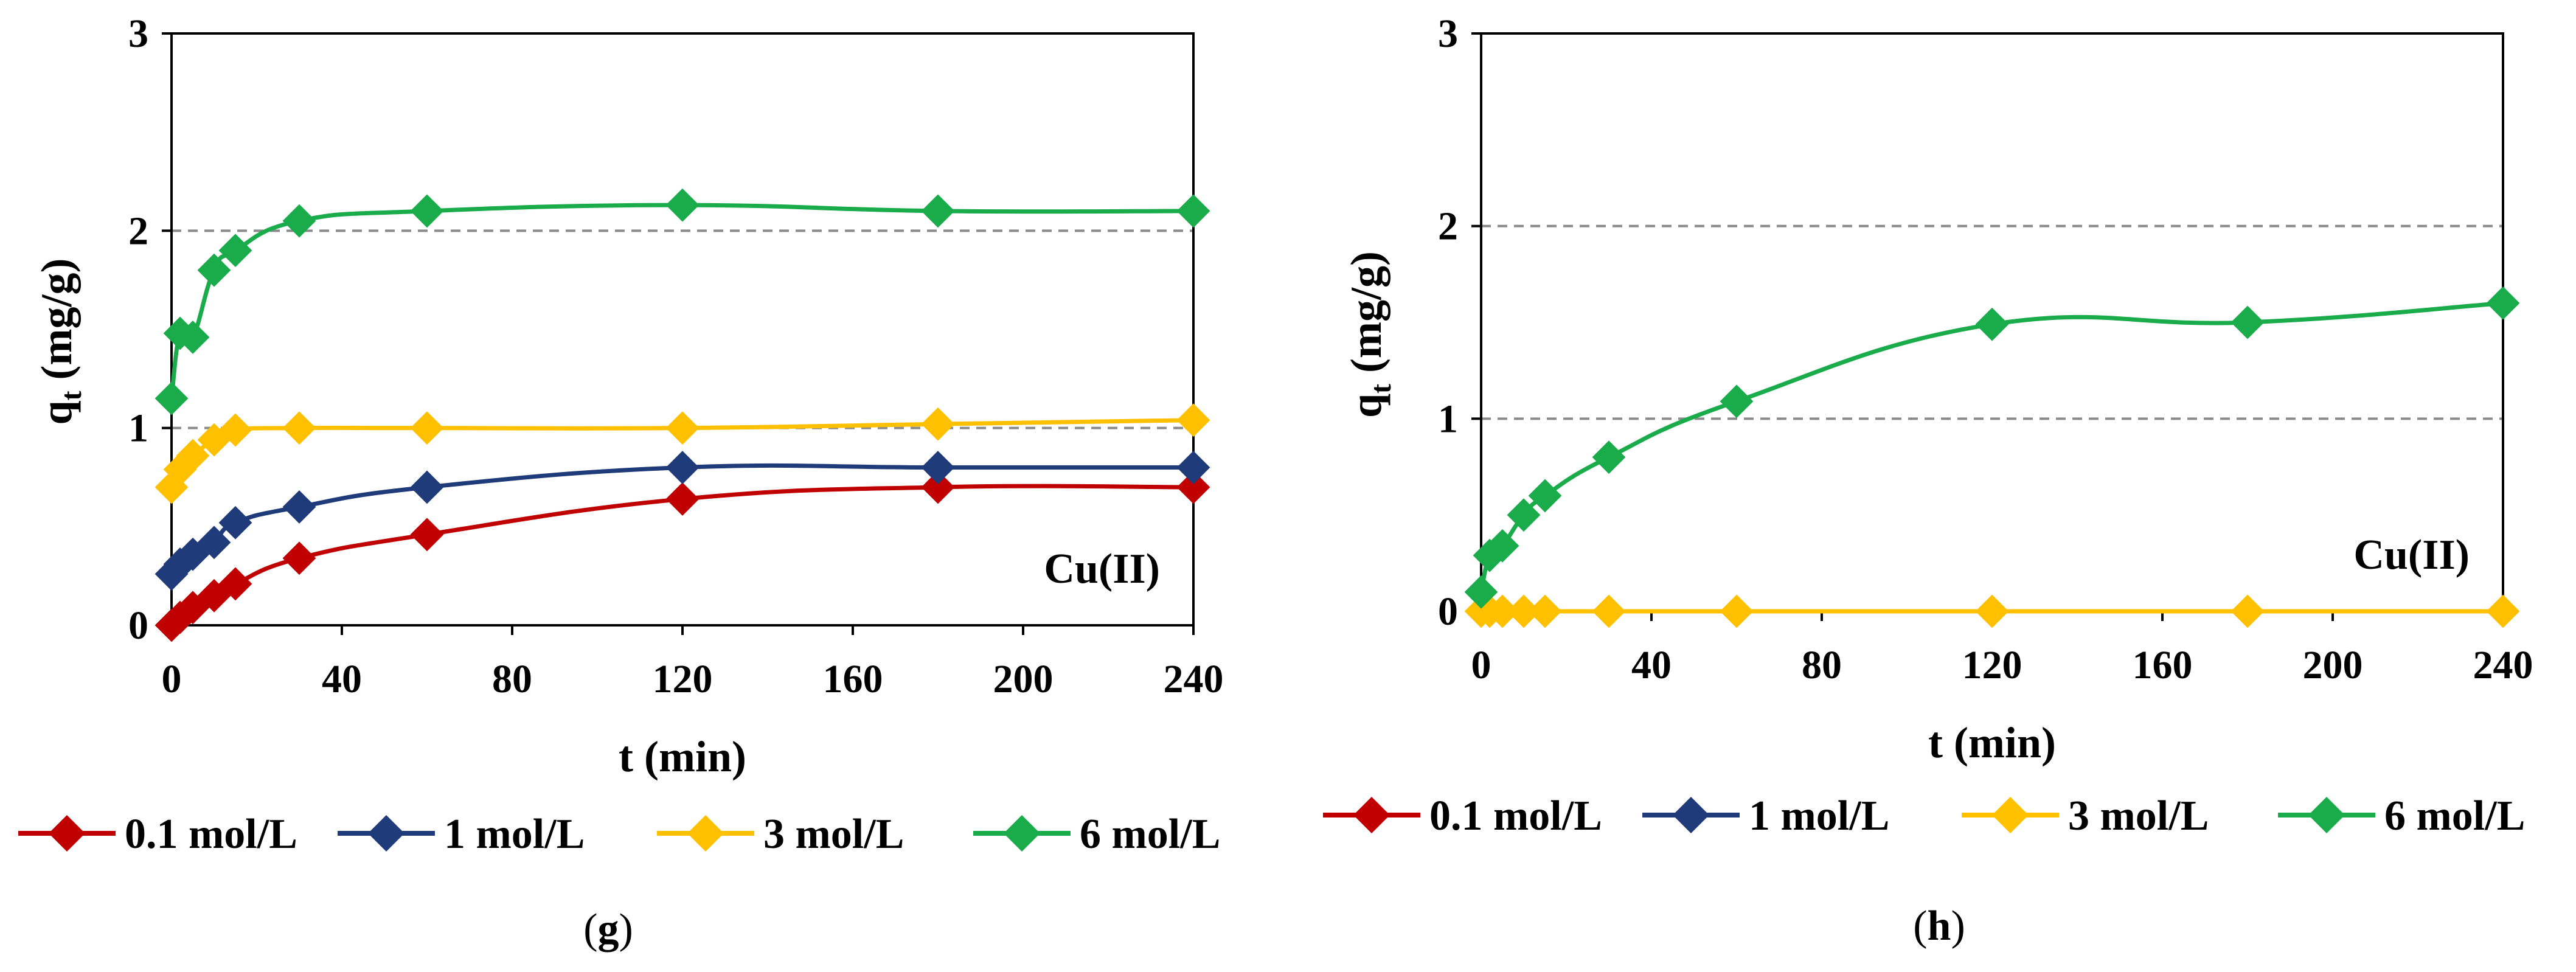 Image resolution: width=2576 pixels, height=972 pixels. I want to click on panel-label-g: (g), so click(608, 929).